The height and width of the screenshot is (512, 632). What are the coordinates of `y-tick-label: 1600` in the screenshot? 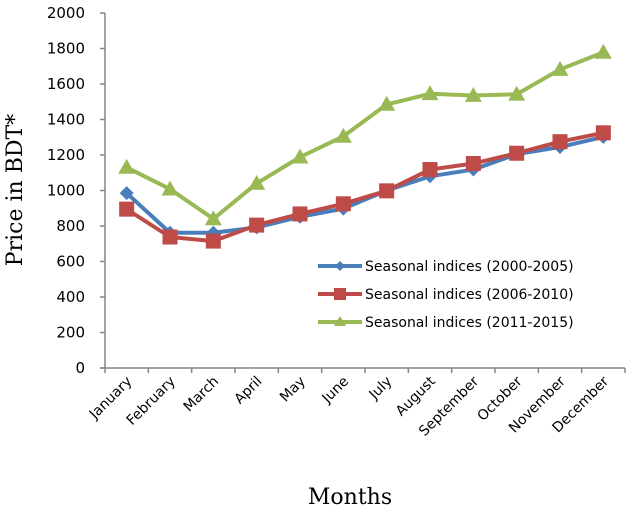 It's located at (66, 84).